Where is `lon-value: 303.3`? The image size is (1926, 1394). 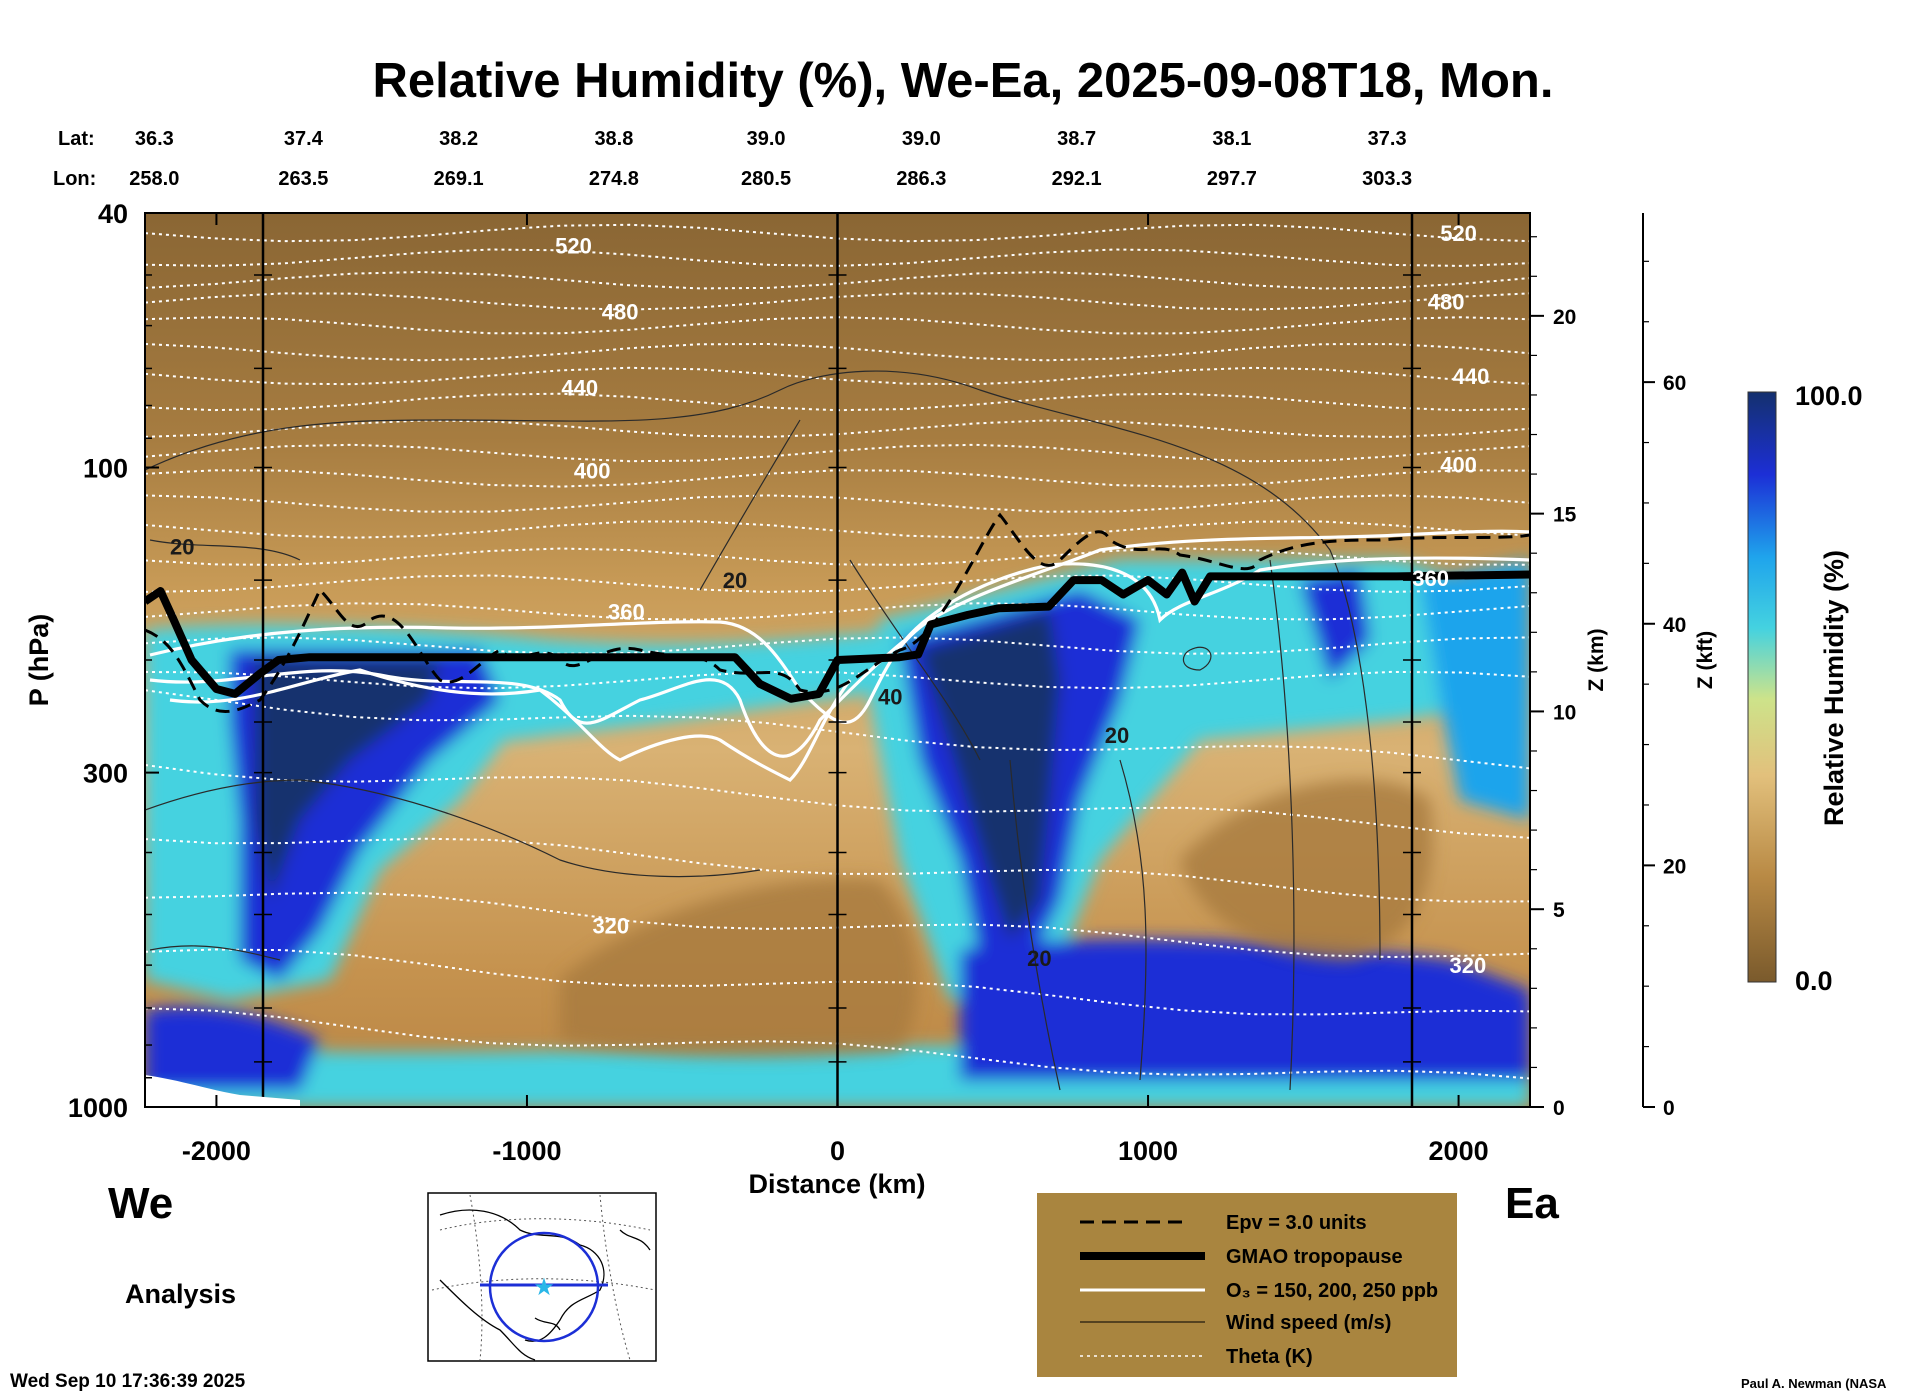
lon-value: 303.3 is located at coordinates (1387, 179).